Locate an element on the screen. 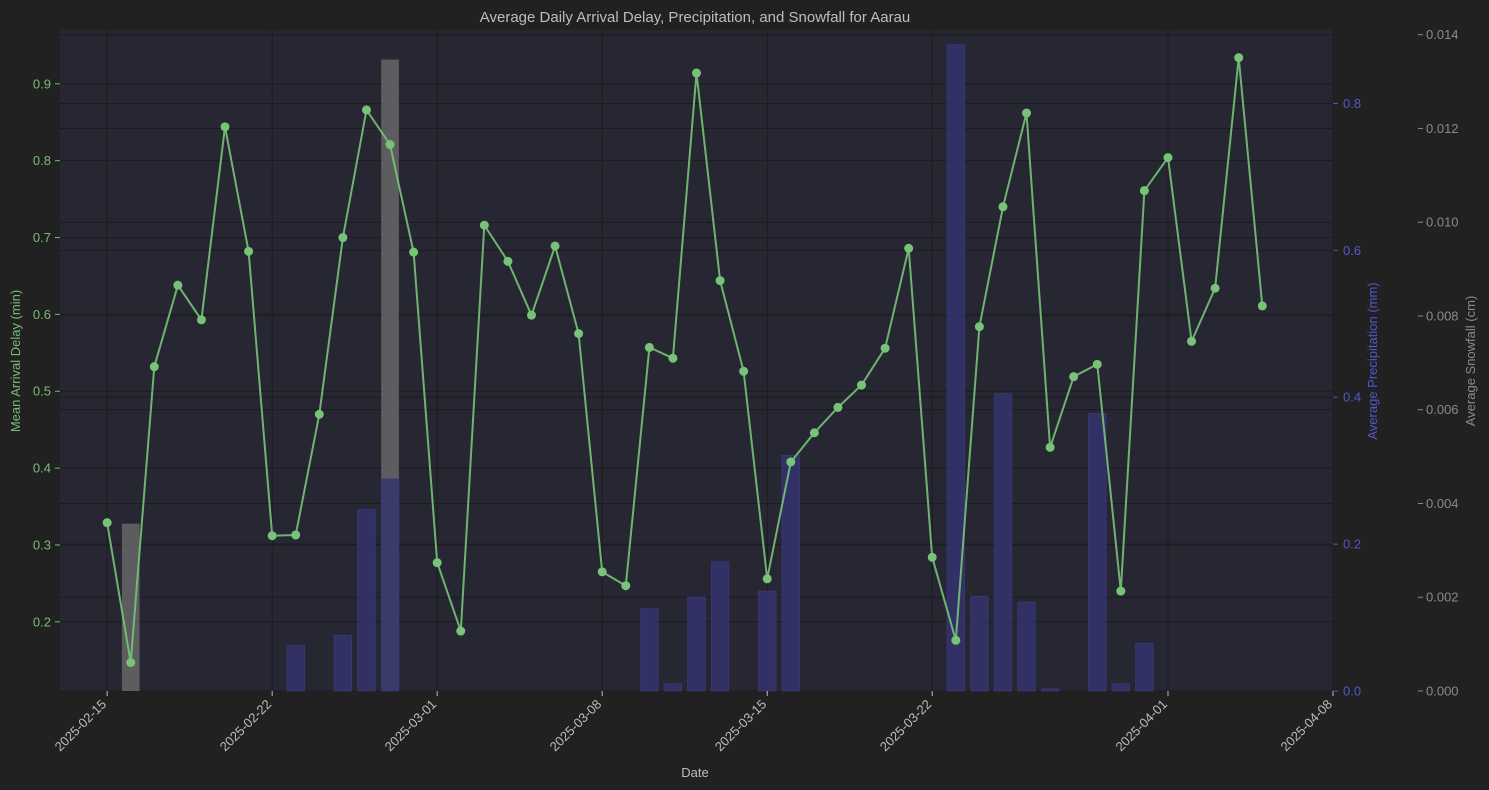 The width and height of the screenshot is (1489, 790). delay-tick-label: 0.9 is located at coordinates (42, 83).